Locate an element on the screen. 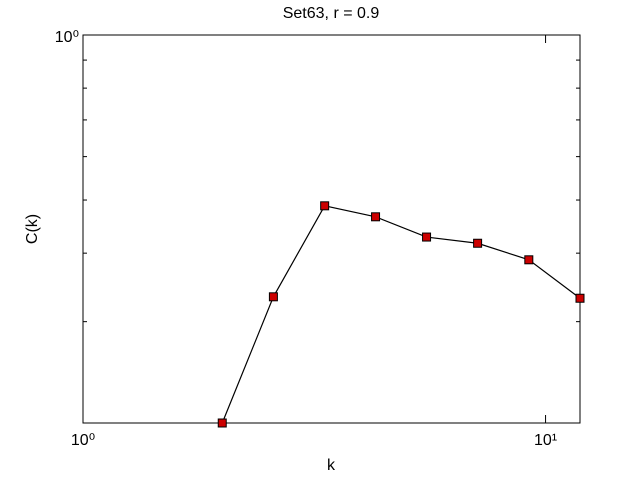 The image size is (640, 480). y-tick-label: 10⁰ is located at coordinates (67, 37).